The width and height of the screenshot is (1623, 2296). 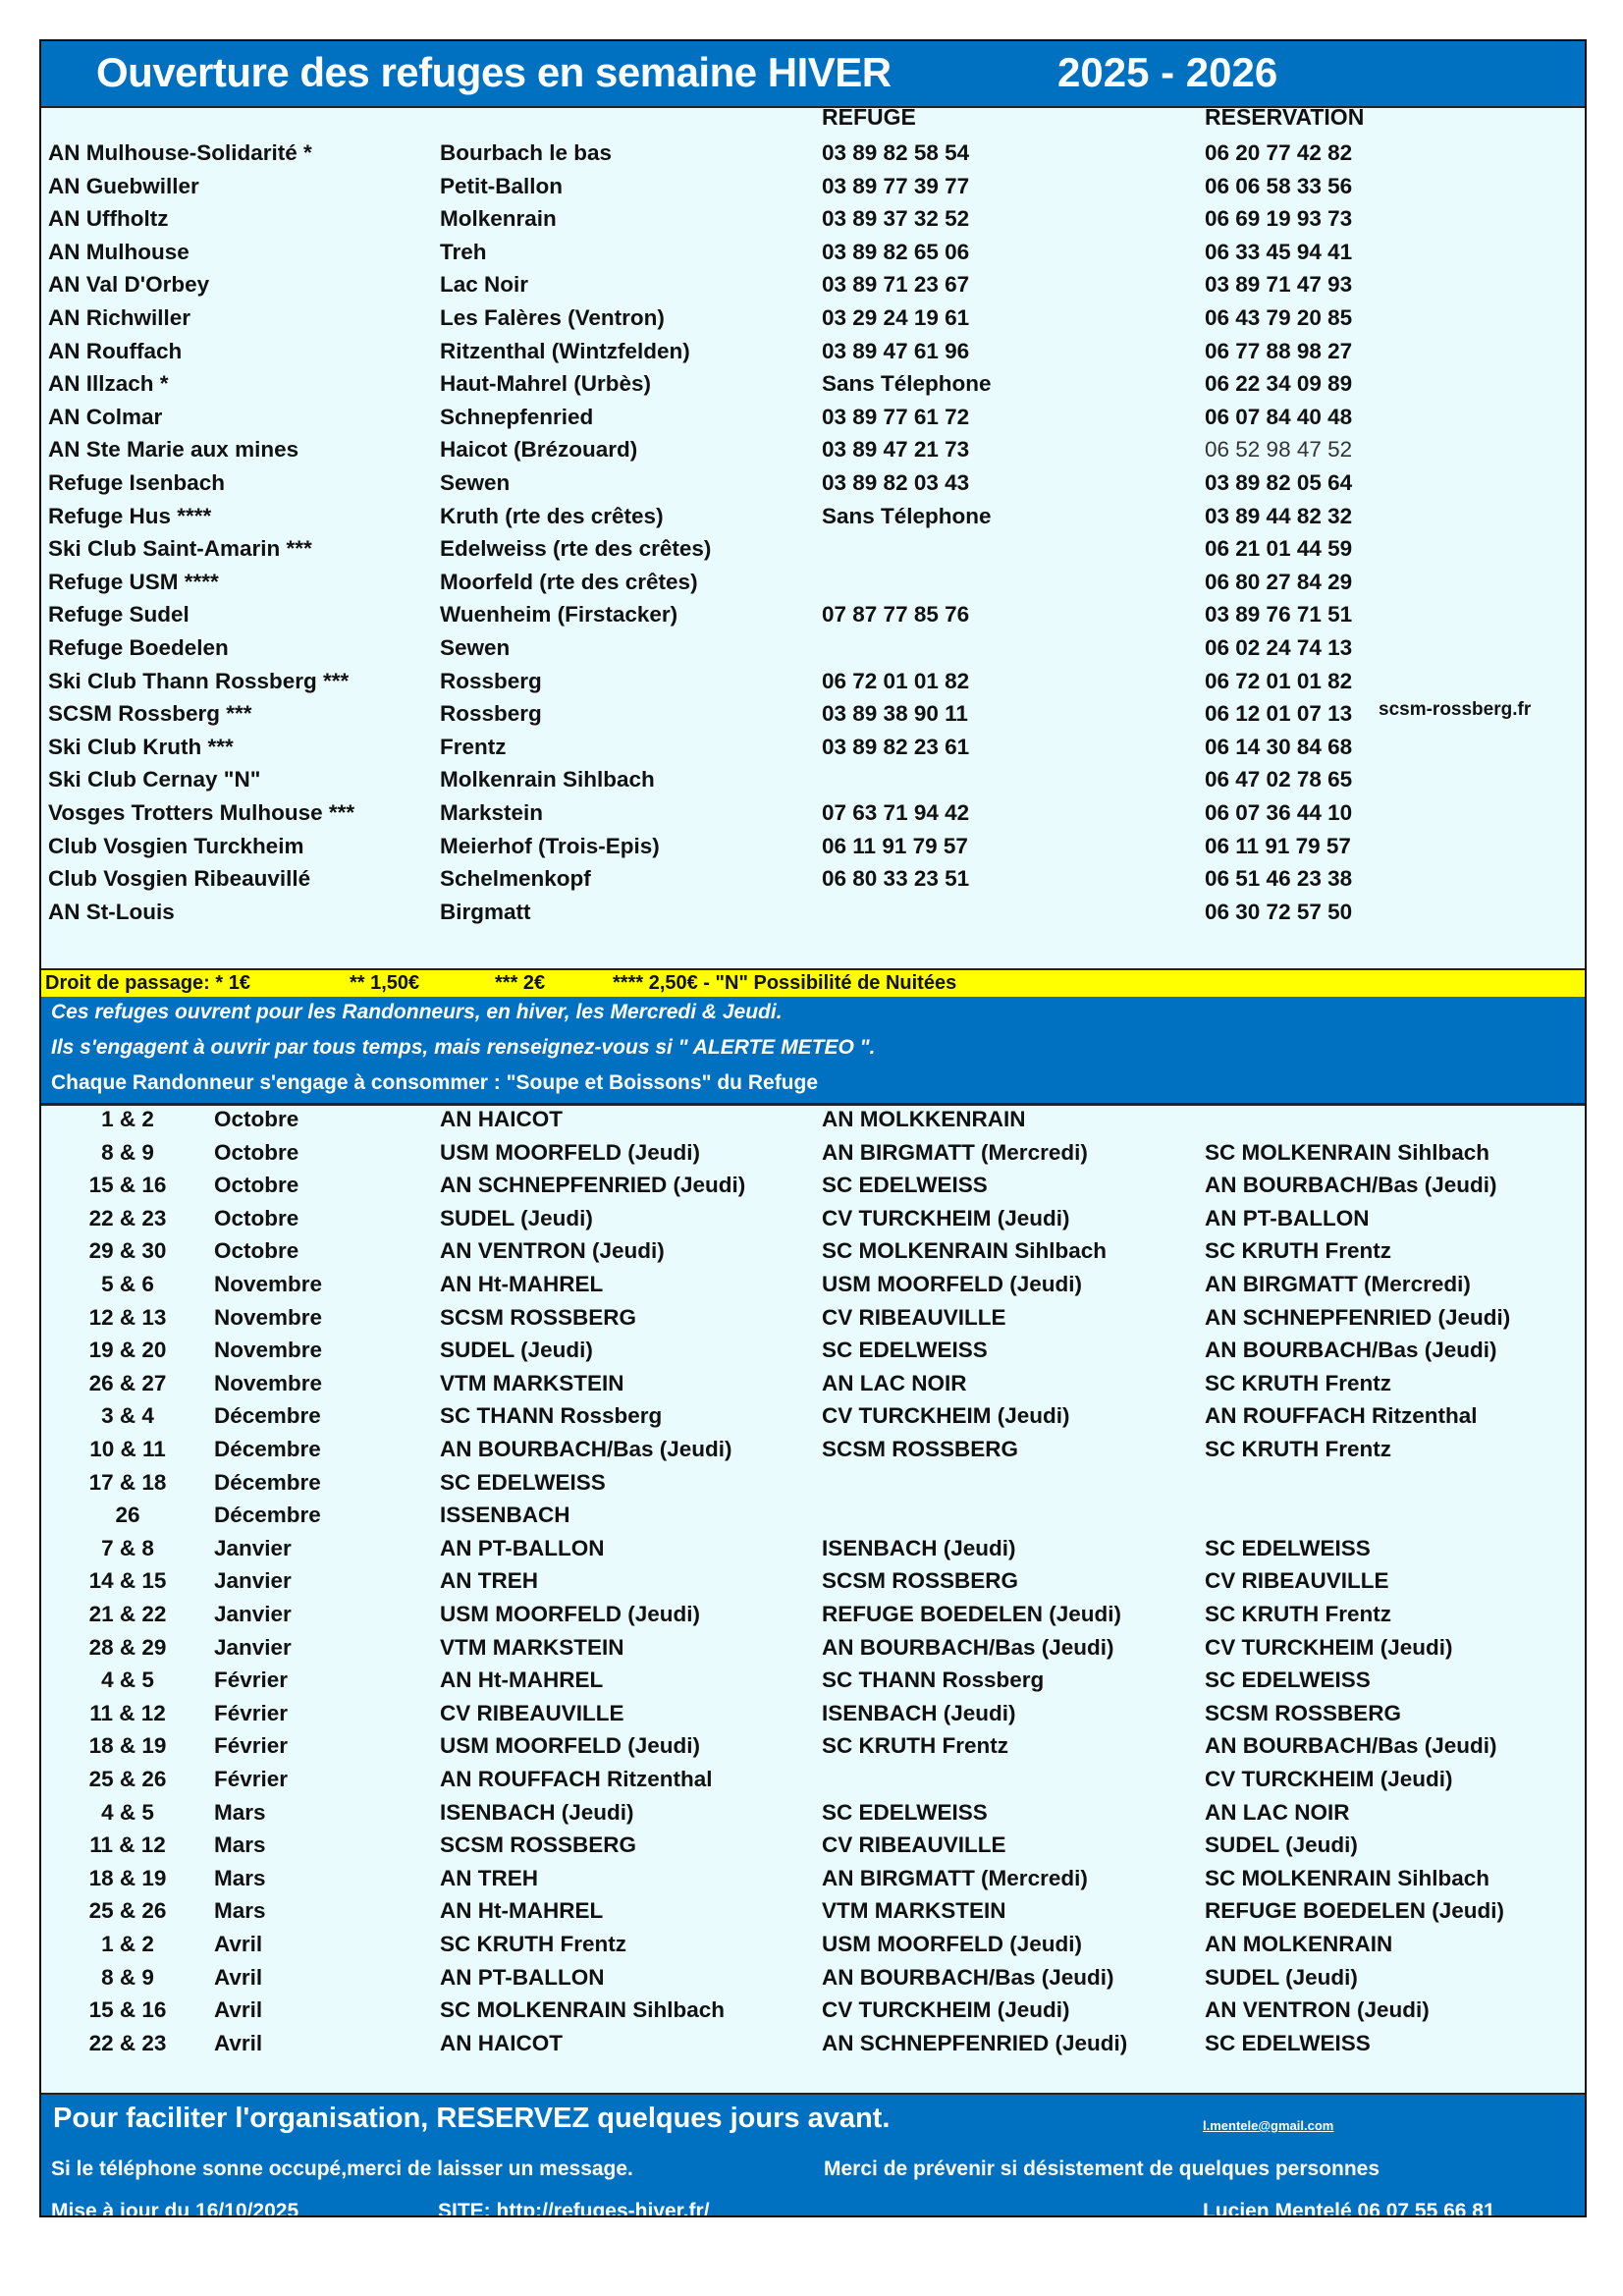 I want to click on schedule-refuge-1: SCSM ROSSBERG, so click(x=539, y=1317).